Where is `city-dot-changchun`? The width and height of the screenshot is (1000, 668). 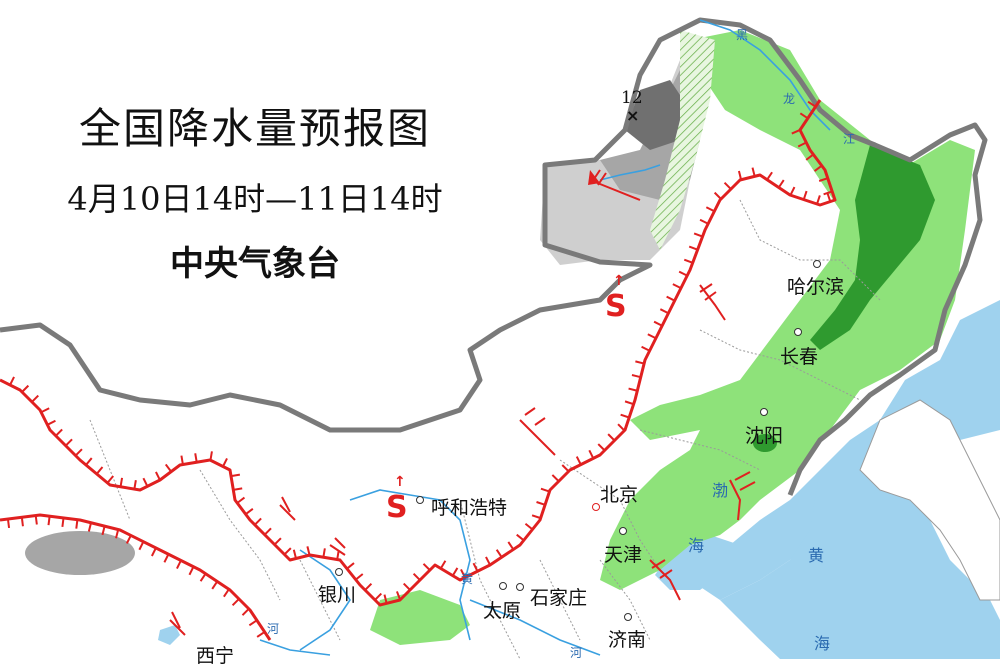
city-dot-changchun is located at coordinates (798, 332).